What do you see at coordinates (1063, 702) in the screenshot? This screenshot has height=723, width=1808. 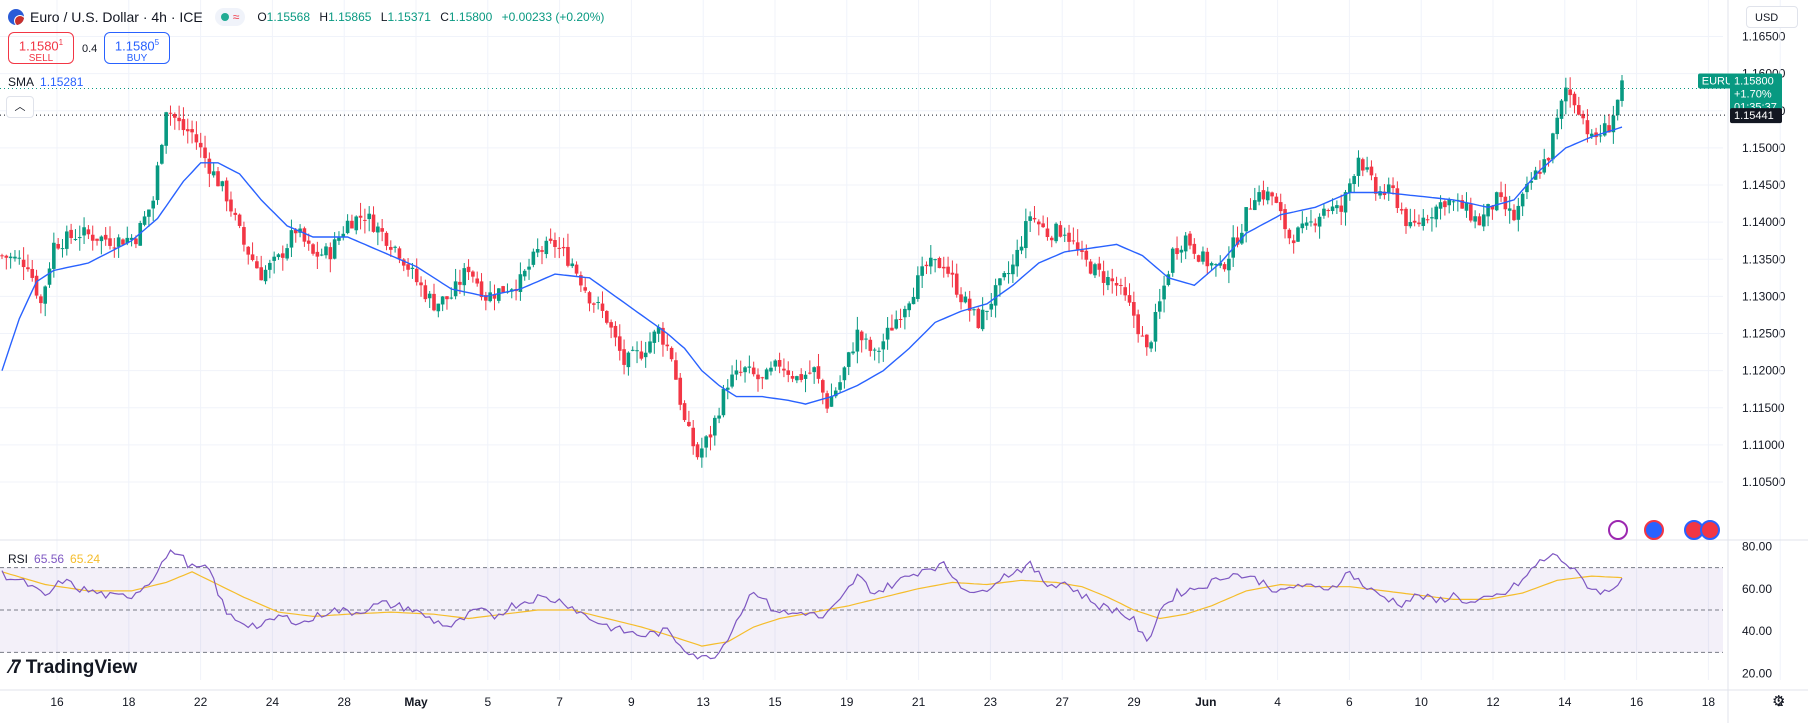 I see `time-tick-label: 27` at bounding box center [1063, 702].